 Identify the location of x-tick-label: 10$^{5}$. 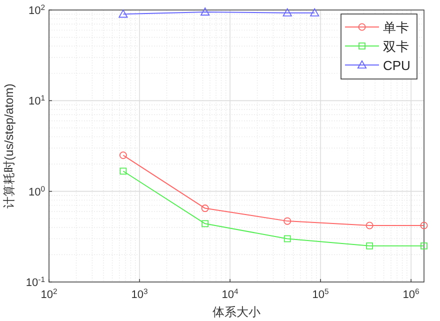
(320, 293).